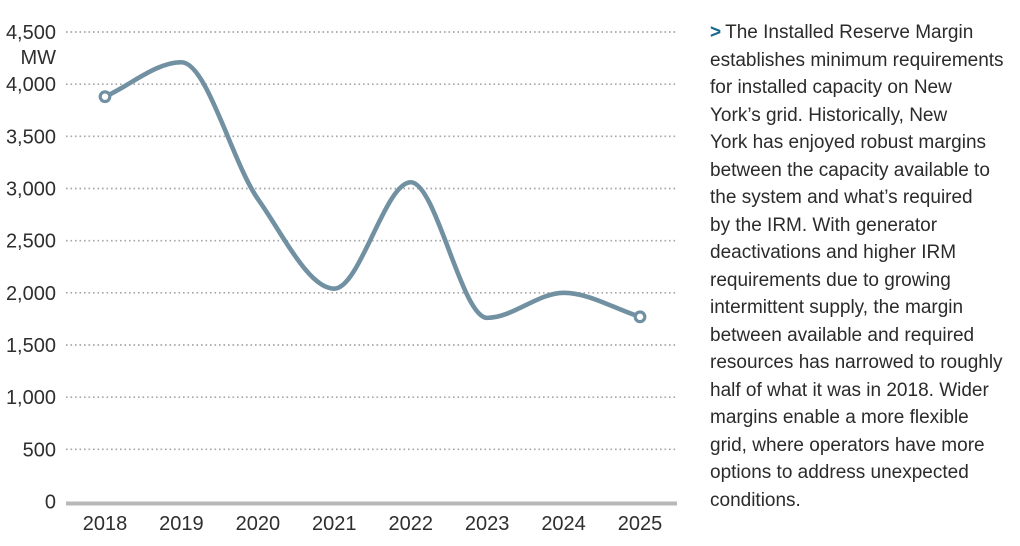 This screenshot has height=546, width=1020. Describe the element at coordinates (50, 503) in the screenshot. I see `y-tick-label: 0` at that location.